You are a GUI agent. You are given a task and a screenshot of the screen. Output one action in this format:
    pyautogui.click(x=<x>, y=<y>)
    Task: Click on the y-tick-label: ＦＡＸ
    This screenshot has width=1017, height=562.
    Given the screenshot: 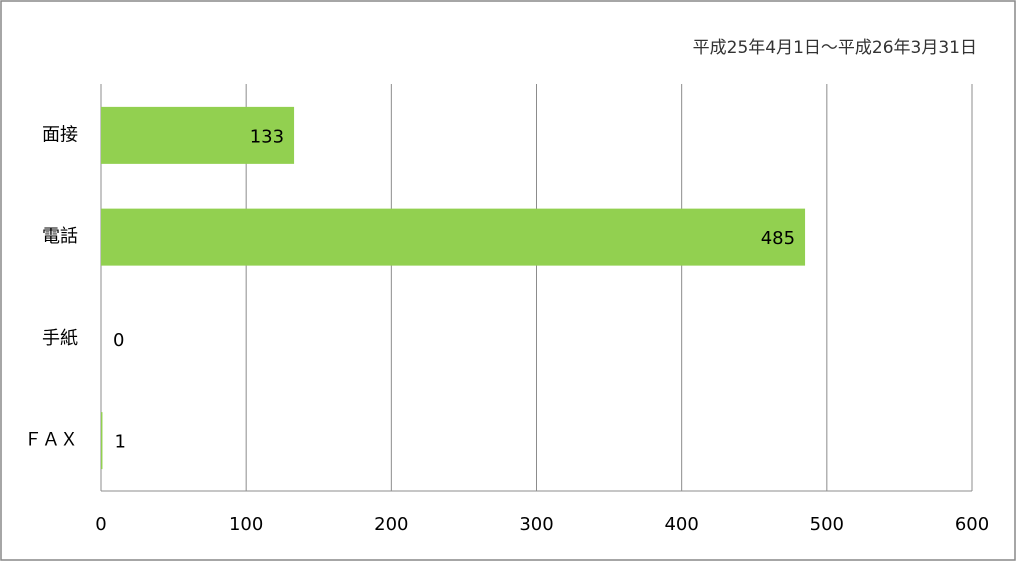 What is the action you would take?
    pyautogui.click(x=51, y=440)
    